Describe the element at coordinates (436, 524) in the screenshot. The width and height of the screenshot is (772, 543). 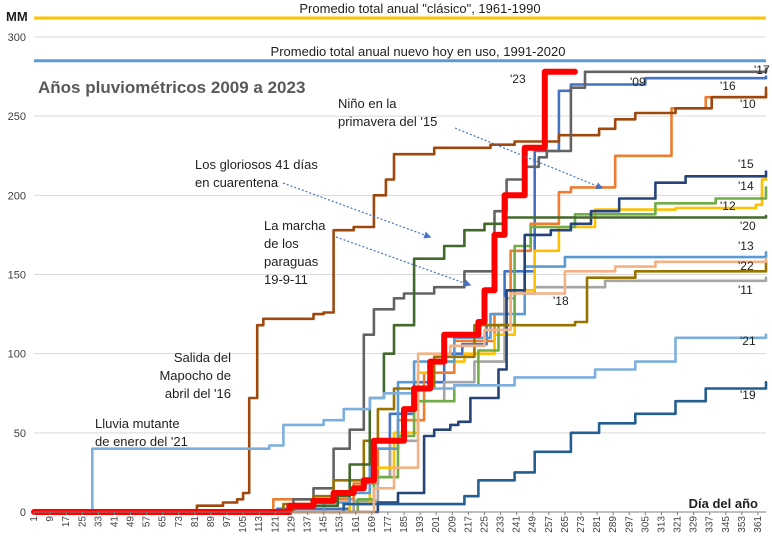
I see `x-tick-label: 201` at that location.